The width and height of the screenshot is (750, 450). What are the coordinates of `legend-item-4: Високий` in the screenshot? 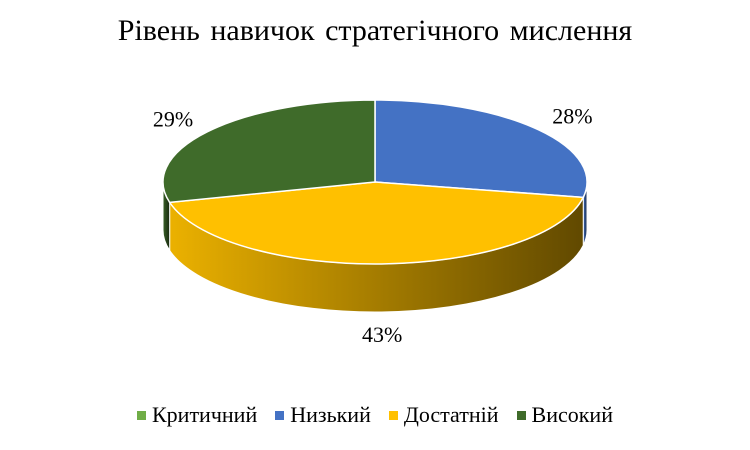 It's located at (564, 415).